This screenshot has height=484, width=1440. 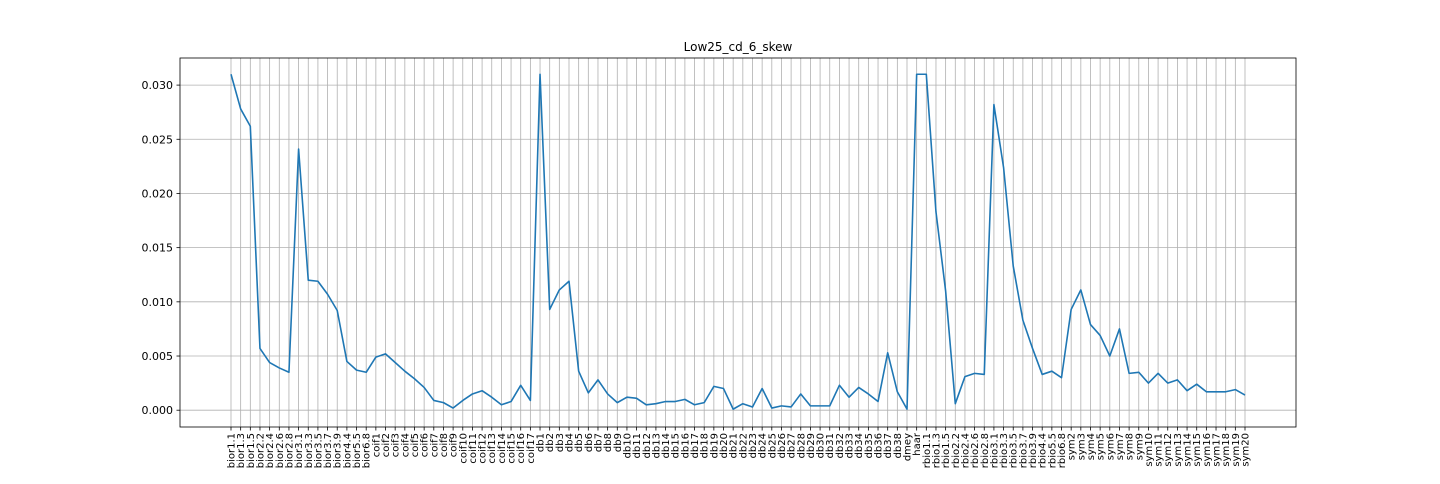 I want to click on chart-title: Low25_cd_6_skew, so click(x=738, y=47).